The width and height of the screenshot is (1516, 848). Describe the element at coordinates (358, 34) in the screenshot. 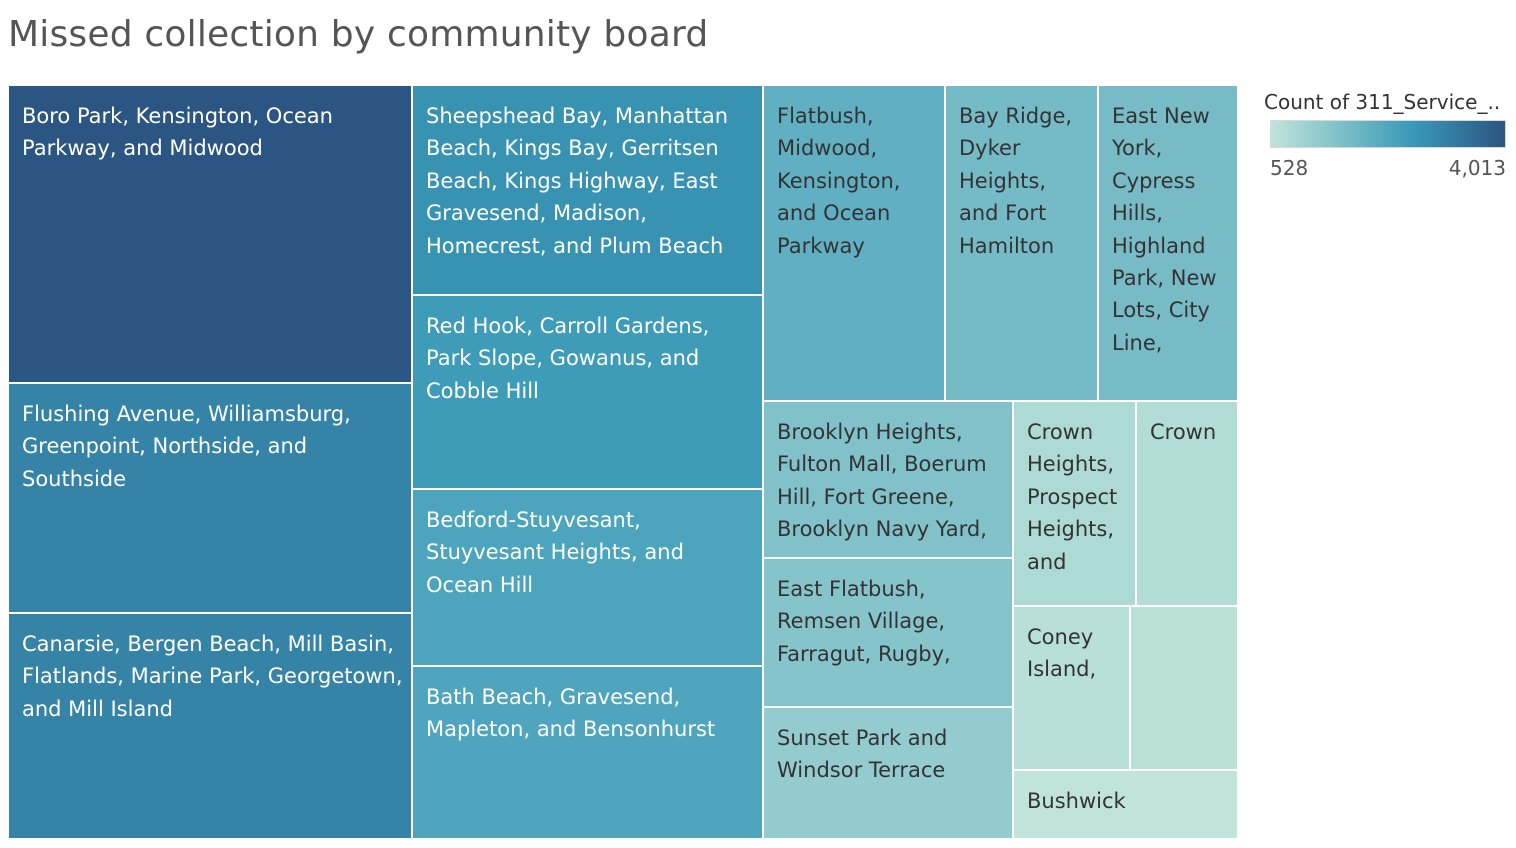

I see `chart-title: Missed collection by community board` at that location.